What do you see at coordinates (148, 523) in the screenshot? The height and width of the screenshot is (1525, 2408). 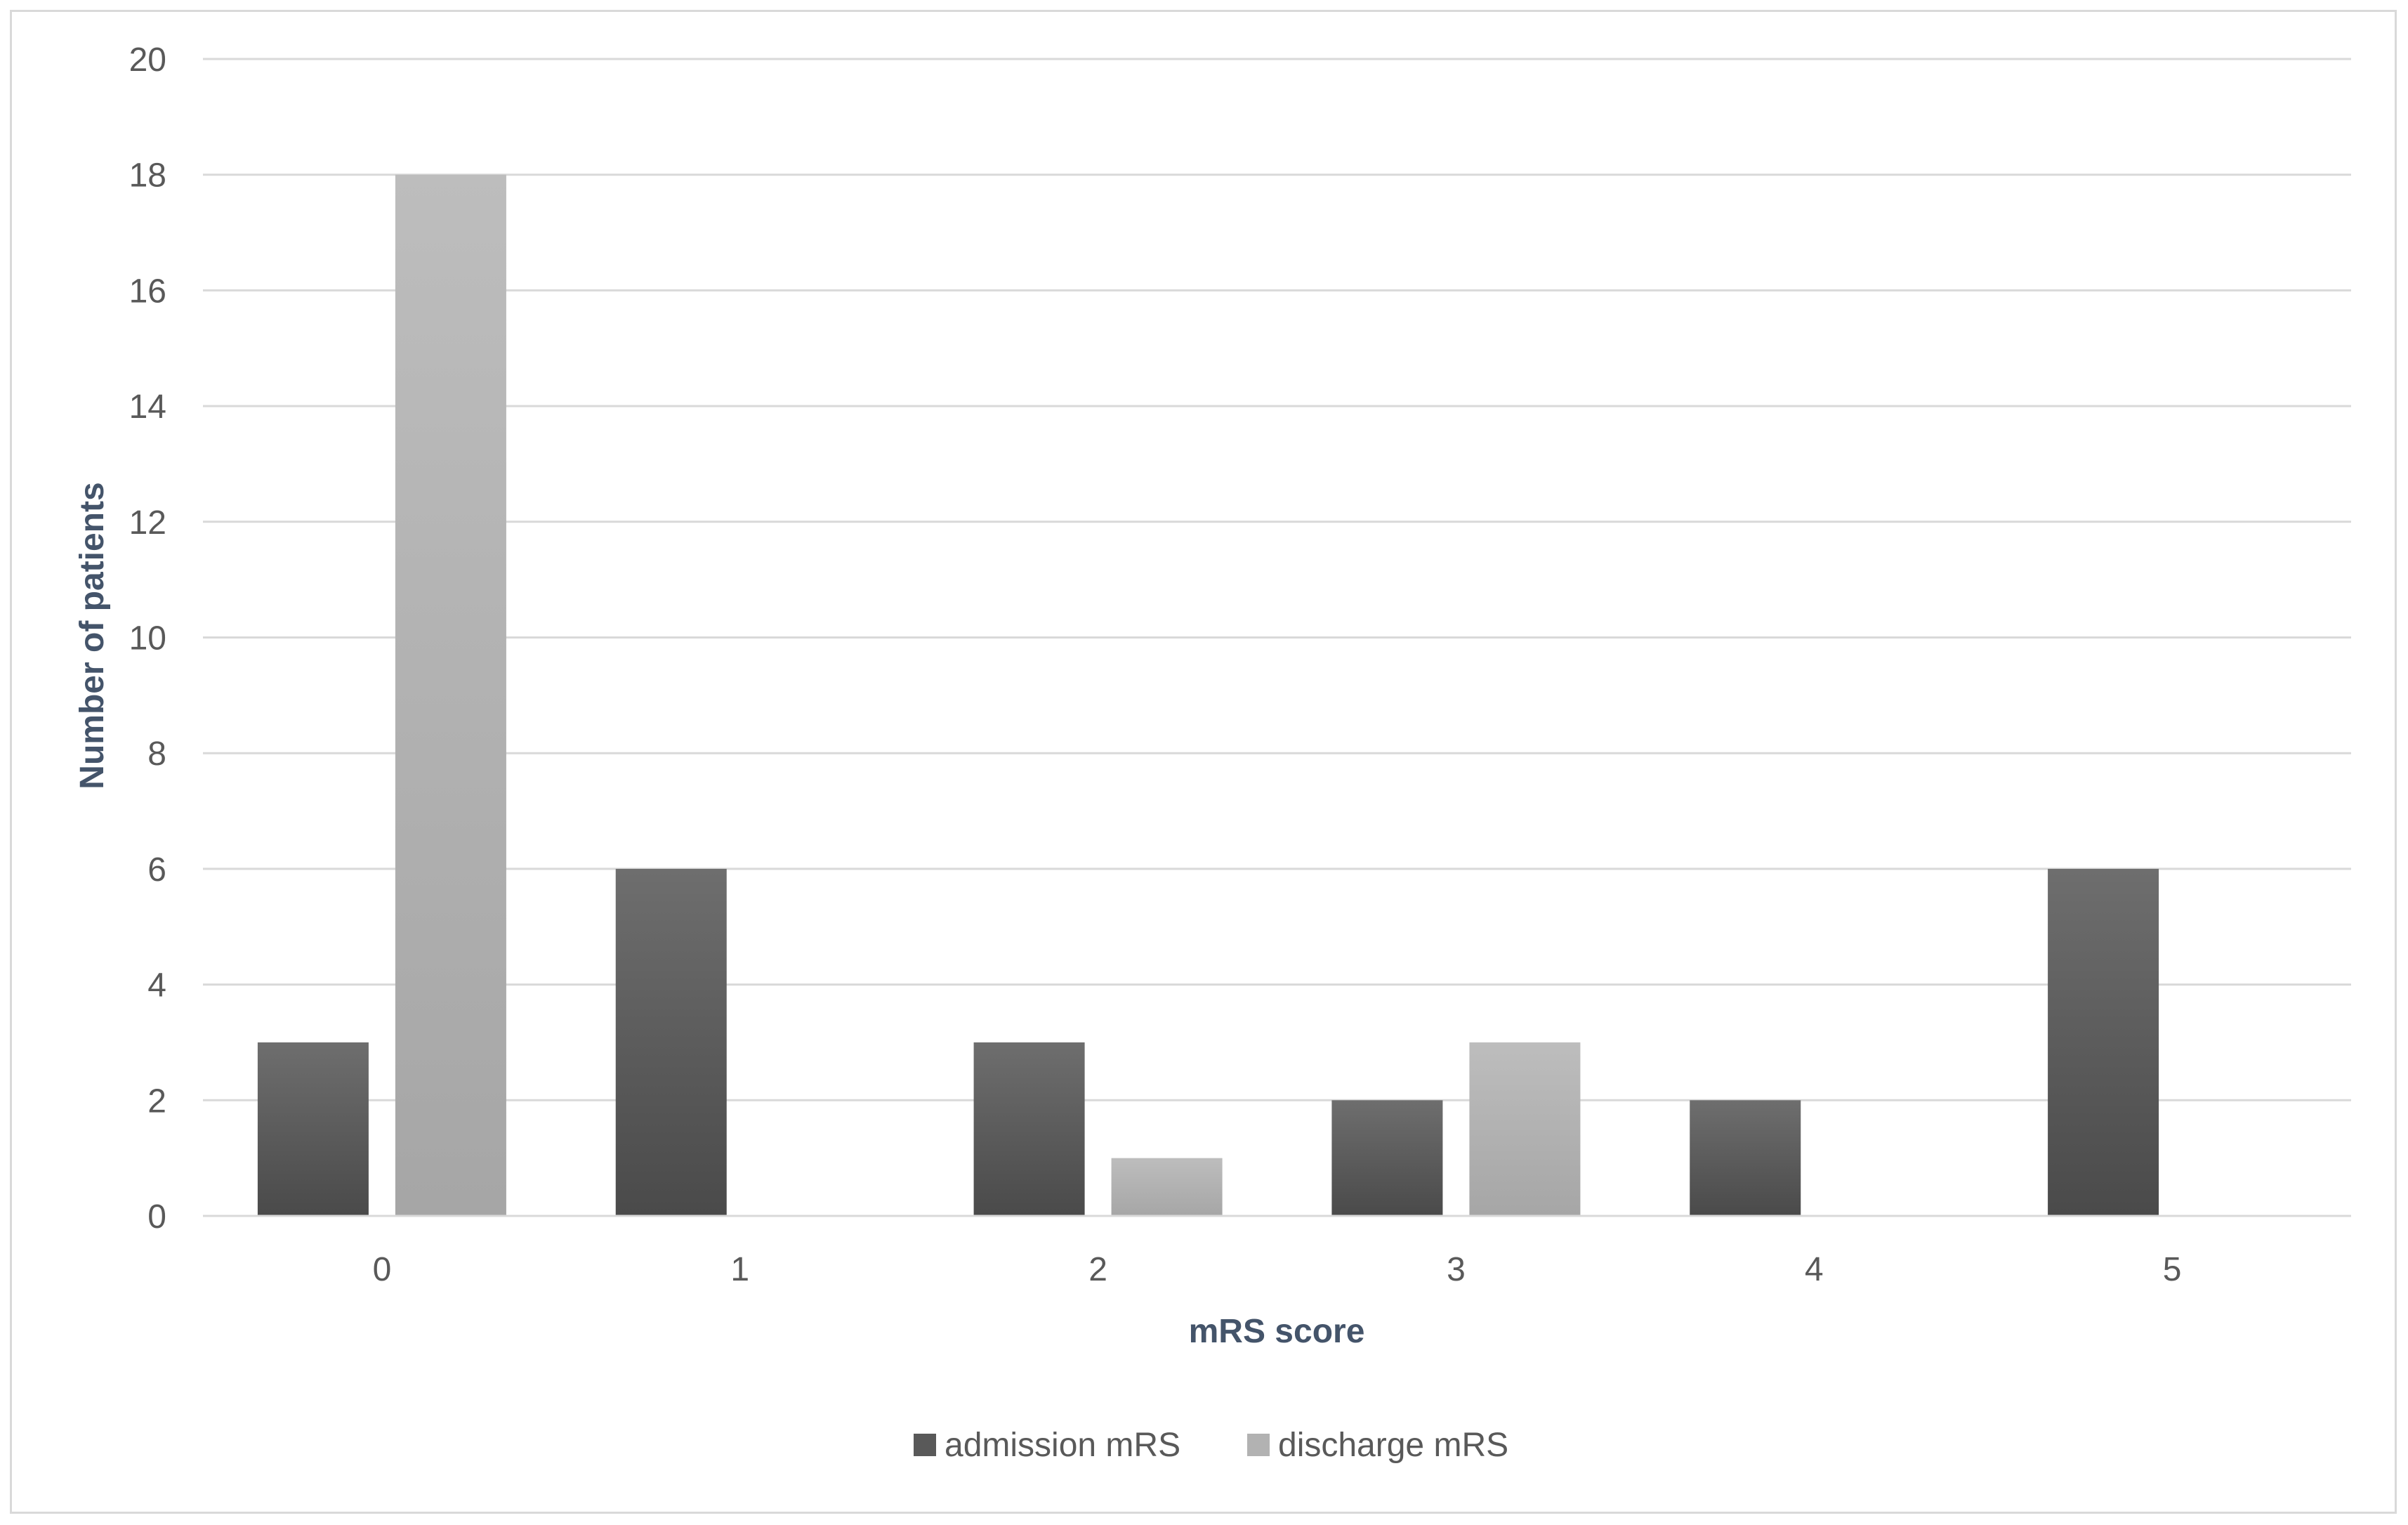 I see `y-tick-label: 12` at bounding box center [148, 523].